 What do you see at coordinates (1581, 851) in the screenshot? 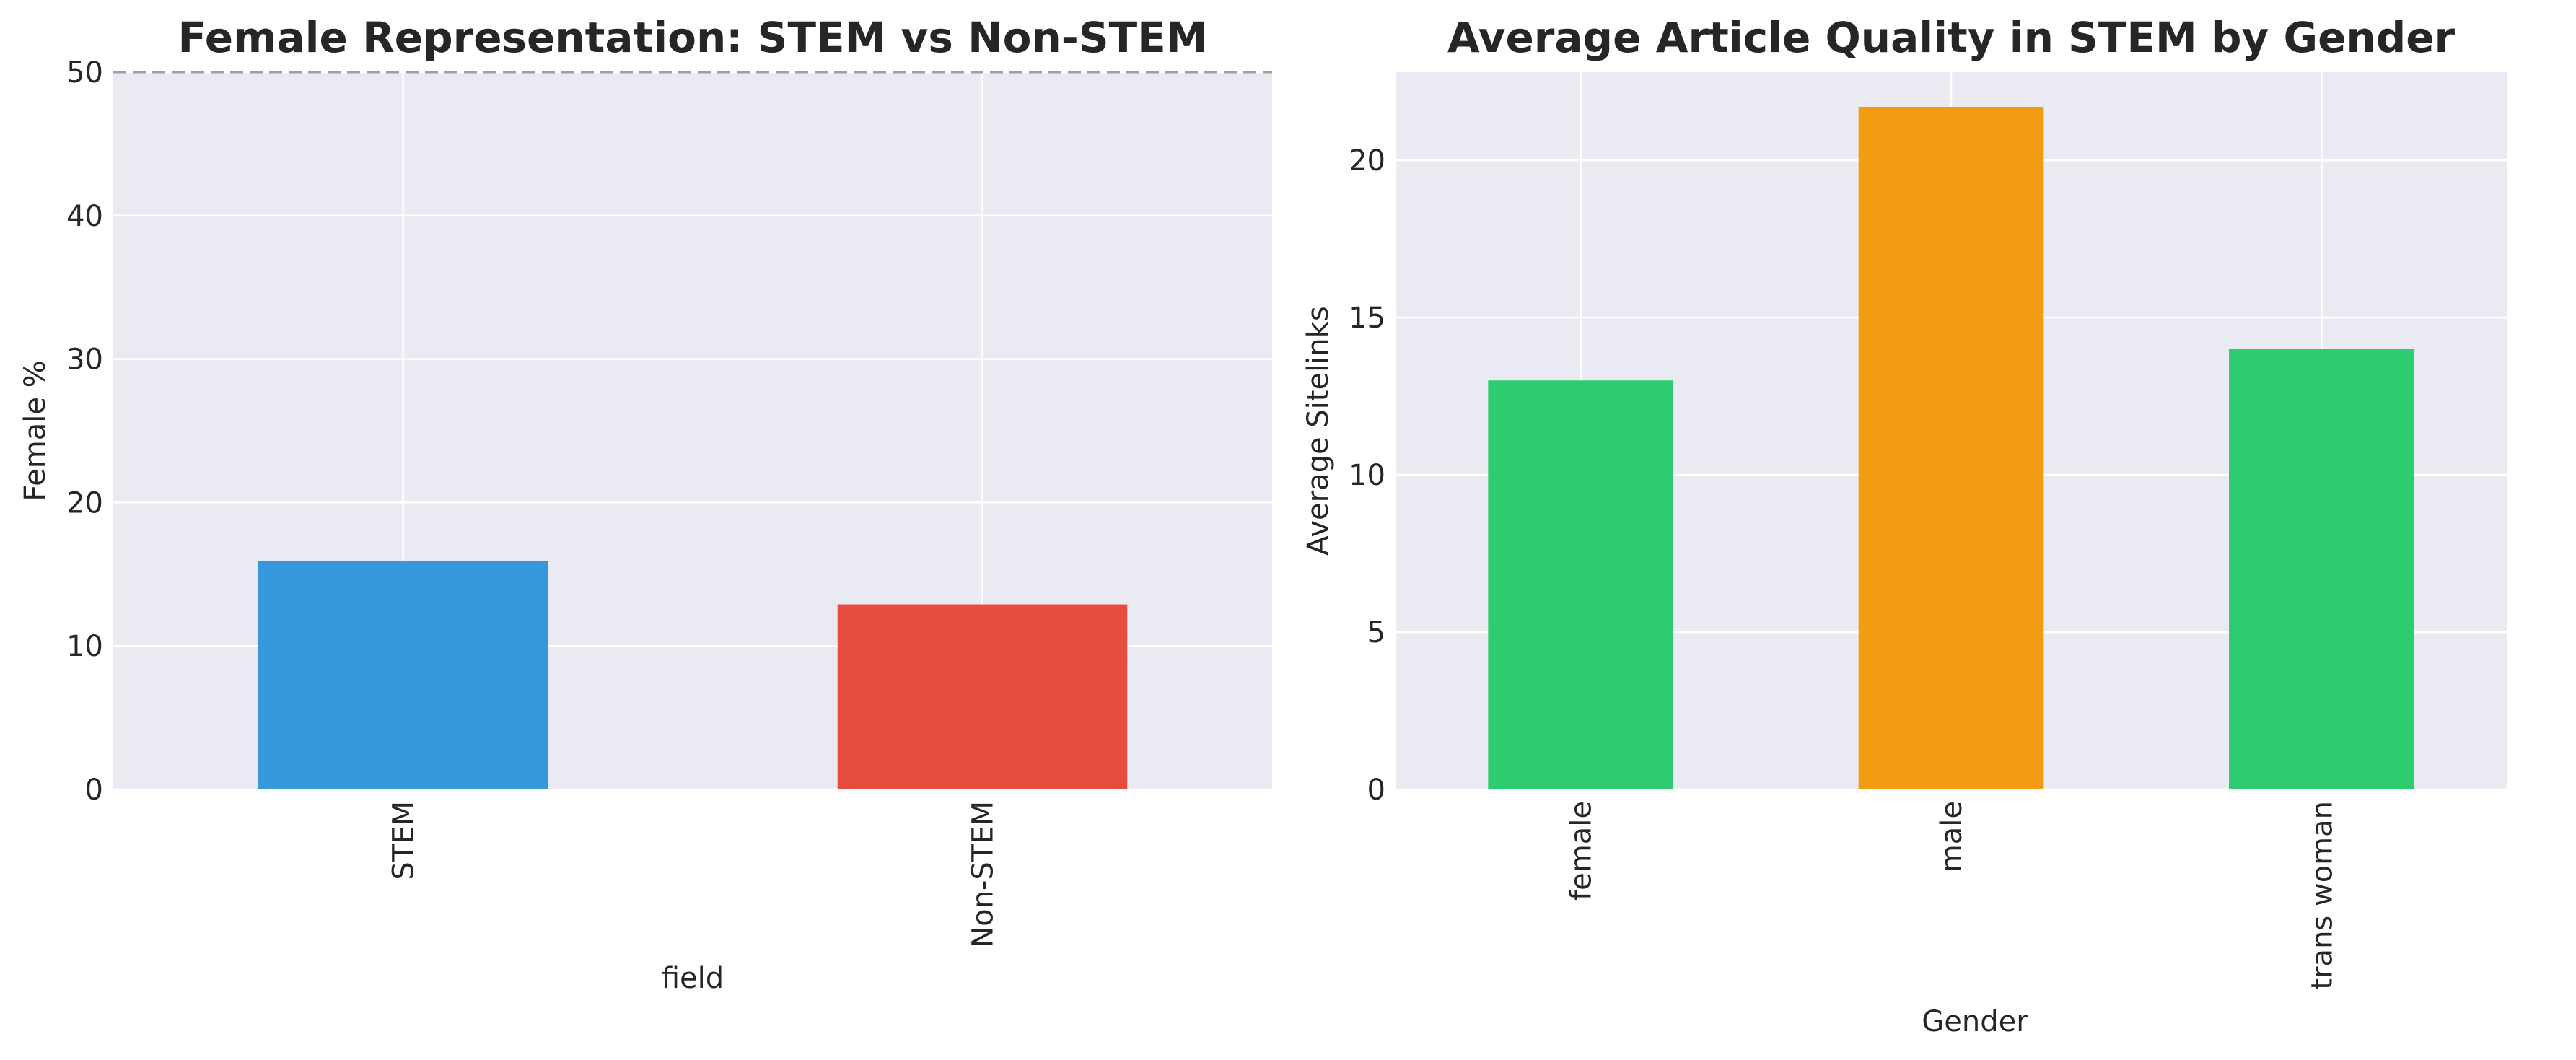
I see `x-tick-label: female` at bounding box center [1581, 851].